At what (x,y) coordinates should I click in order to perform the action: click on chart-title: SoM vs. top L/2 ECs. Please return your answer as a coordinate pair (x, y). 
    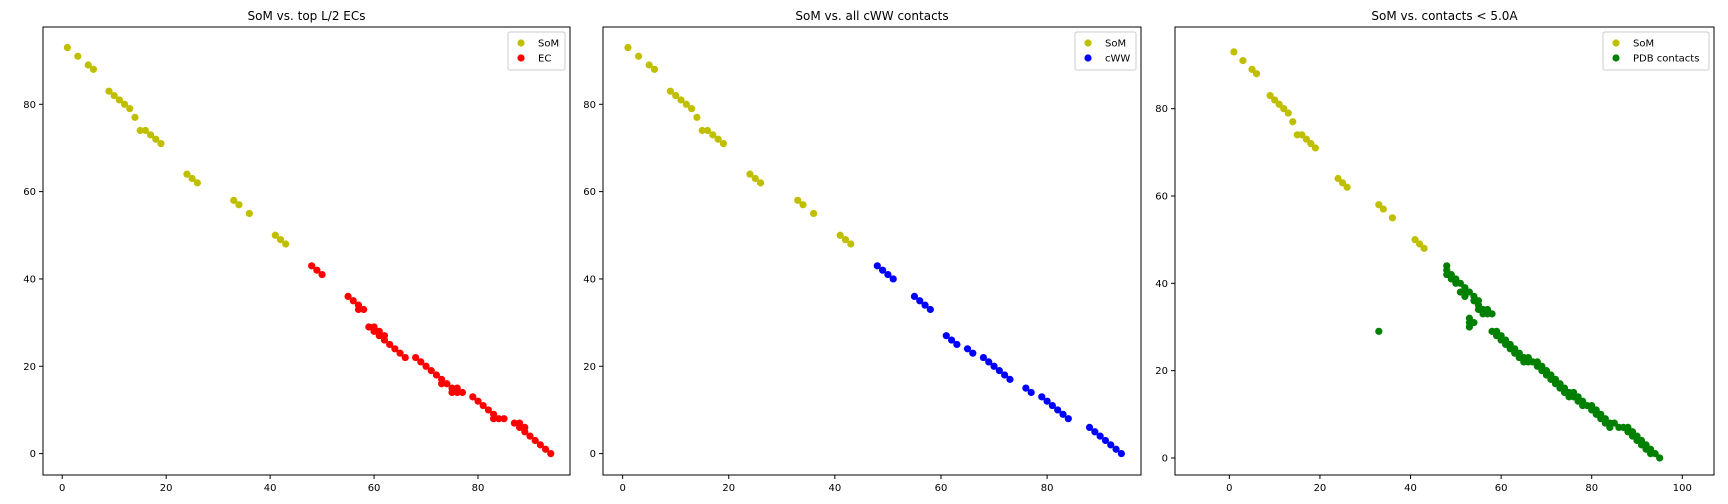
    Looking at the image, I should click on (307, 16).